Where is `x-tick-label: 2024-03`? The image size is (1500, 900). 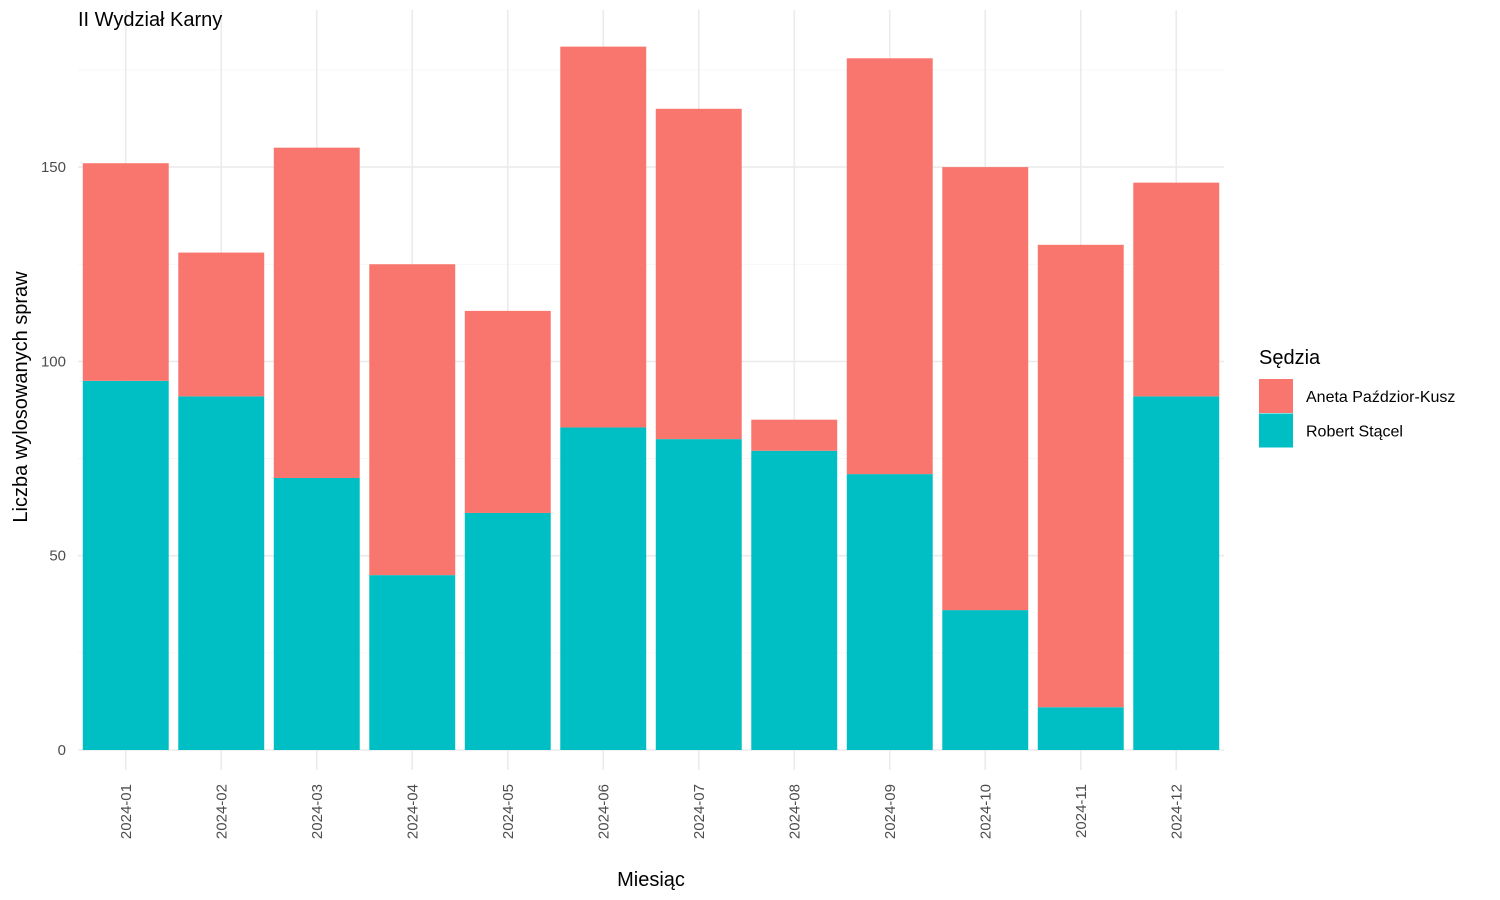
x-tick-label: 2024-03 is located at coordinates (317, 811).